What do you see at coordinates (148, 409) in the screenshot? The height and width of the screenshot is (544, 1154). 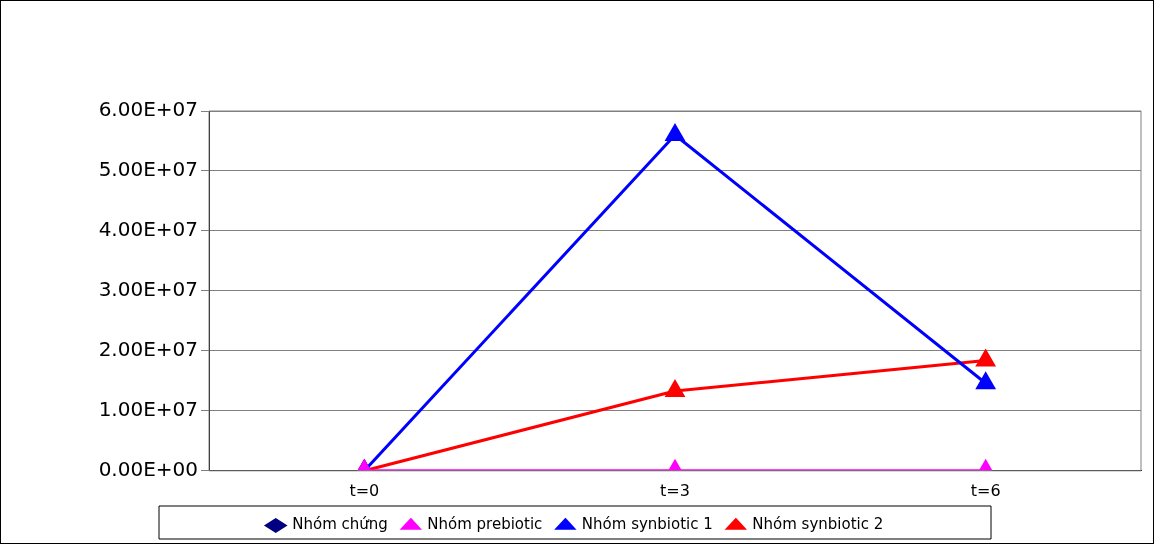 I see `y-tick-label: 1.00E+07` at bounding box center [148, 409].